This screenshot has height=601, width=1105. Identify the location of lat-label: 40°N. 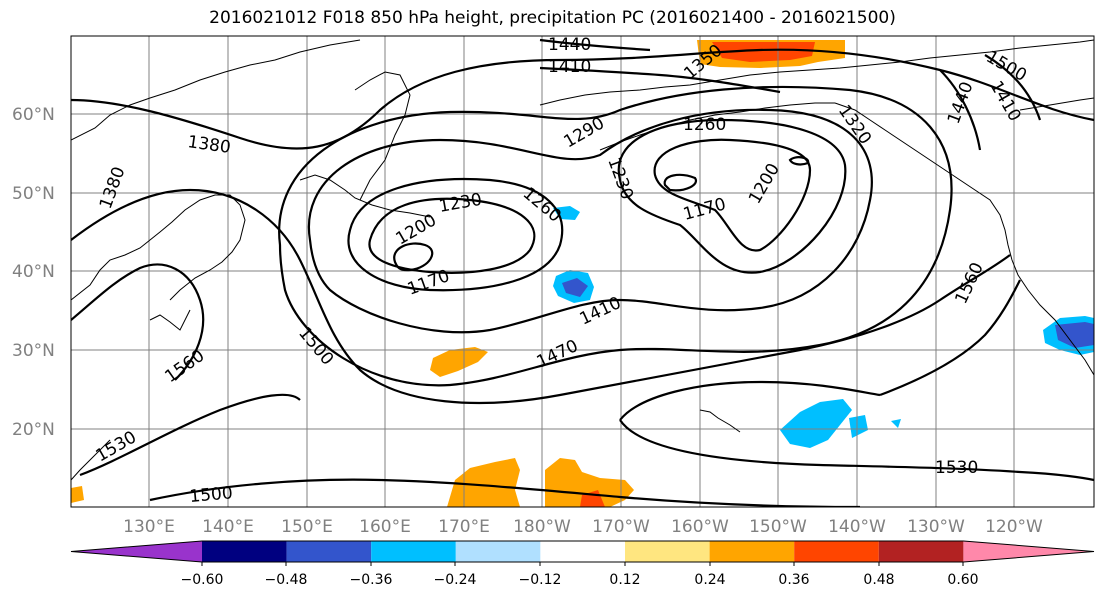
(33, 272).